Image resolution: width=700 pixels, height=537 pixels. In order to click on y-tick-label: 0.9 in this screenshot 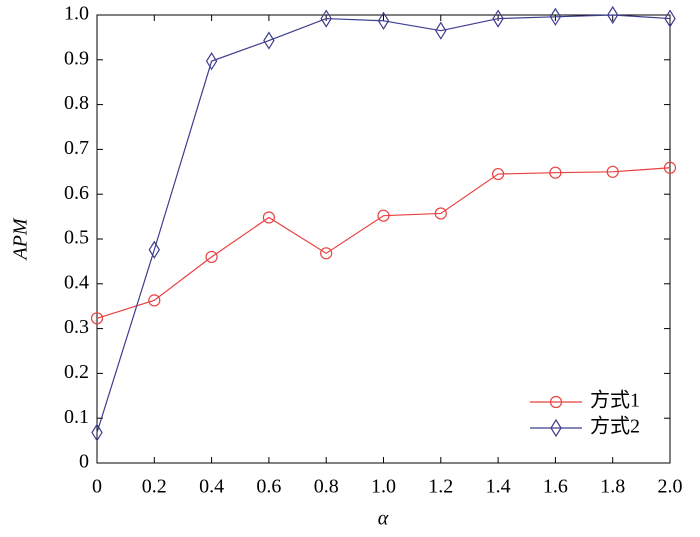, I will do `click(76, 58)`.